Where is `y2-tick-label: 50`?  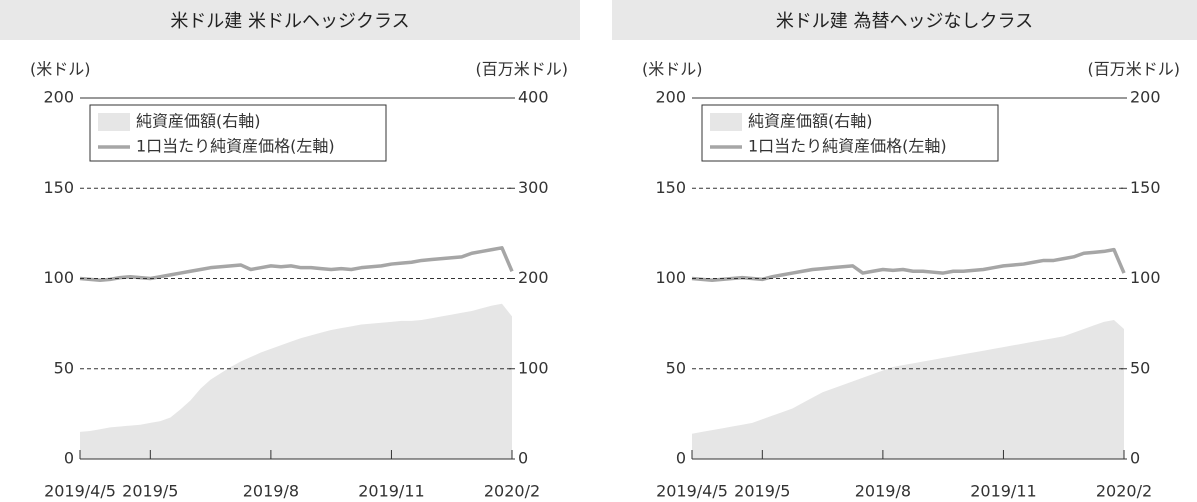
y2-tick-label: 50 is located at coordinates (1140, 367).